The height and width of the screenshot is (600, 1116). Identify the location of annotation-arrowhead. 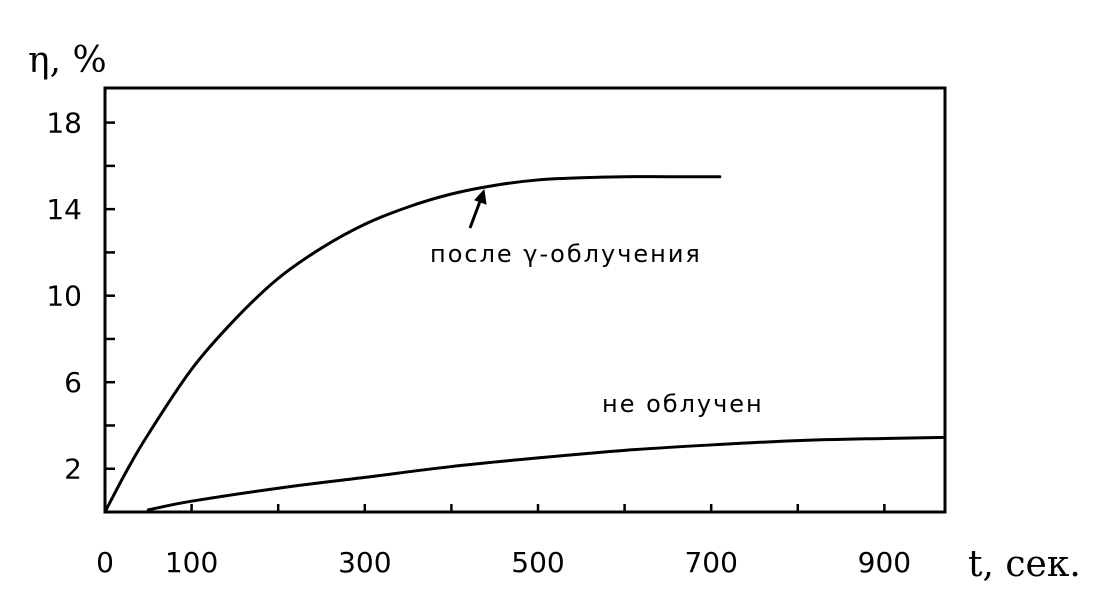
(480, 196).